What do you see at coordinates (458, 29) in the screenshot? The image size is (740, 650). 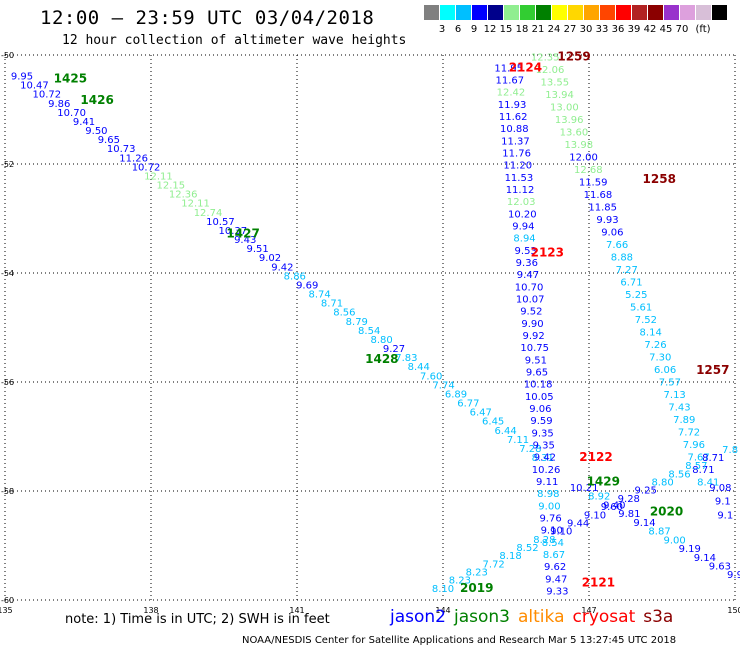 I see `color-scale-label: 6` at bounding box center [458, 29].